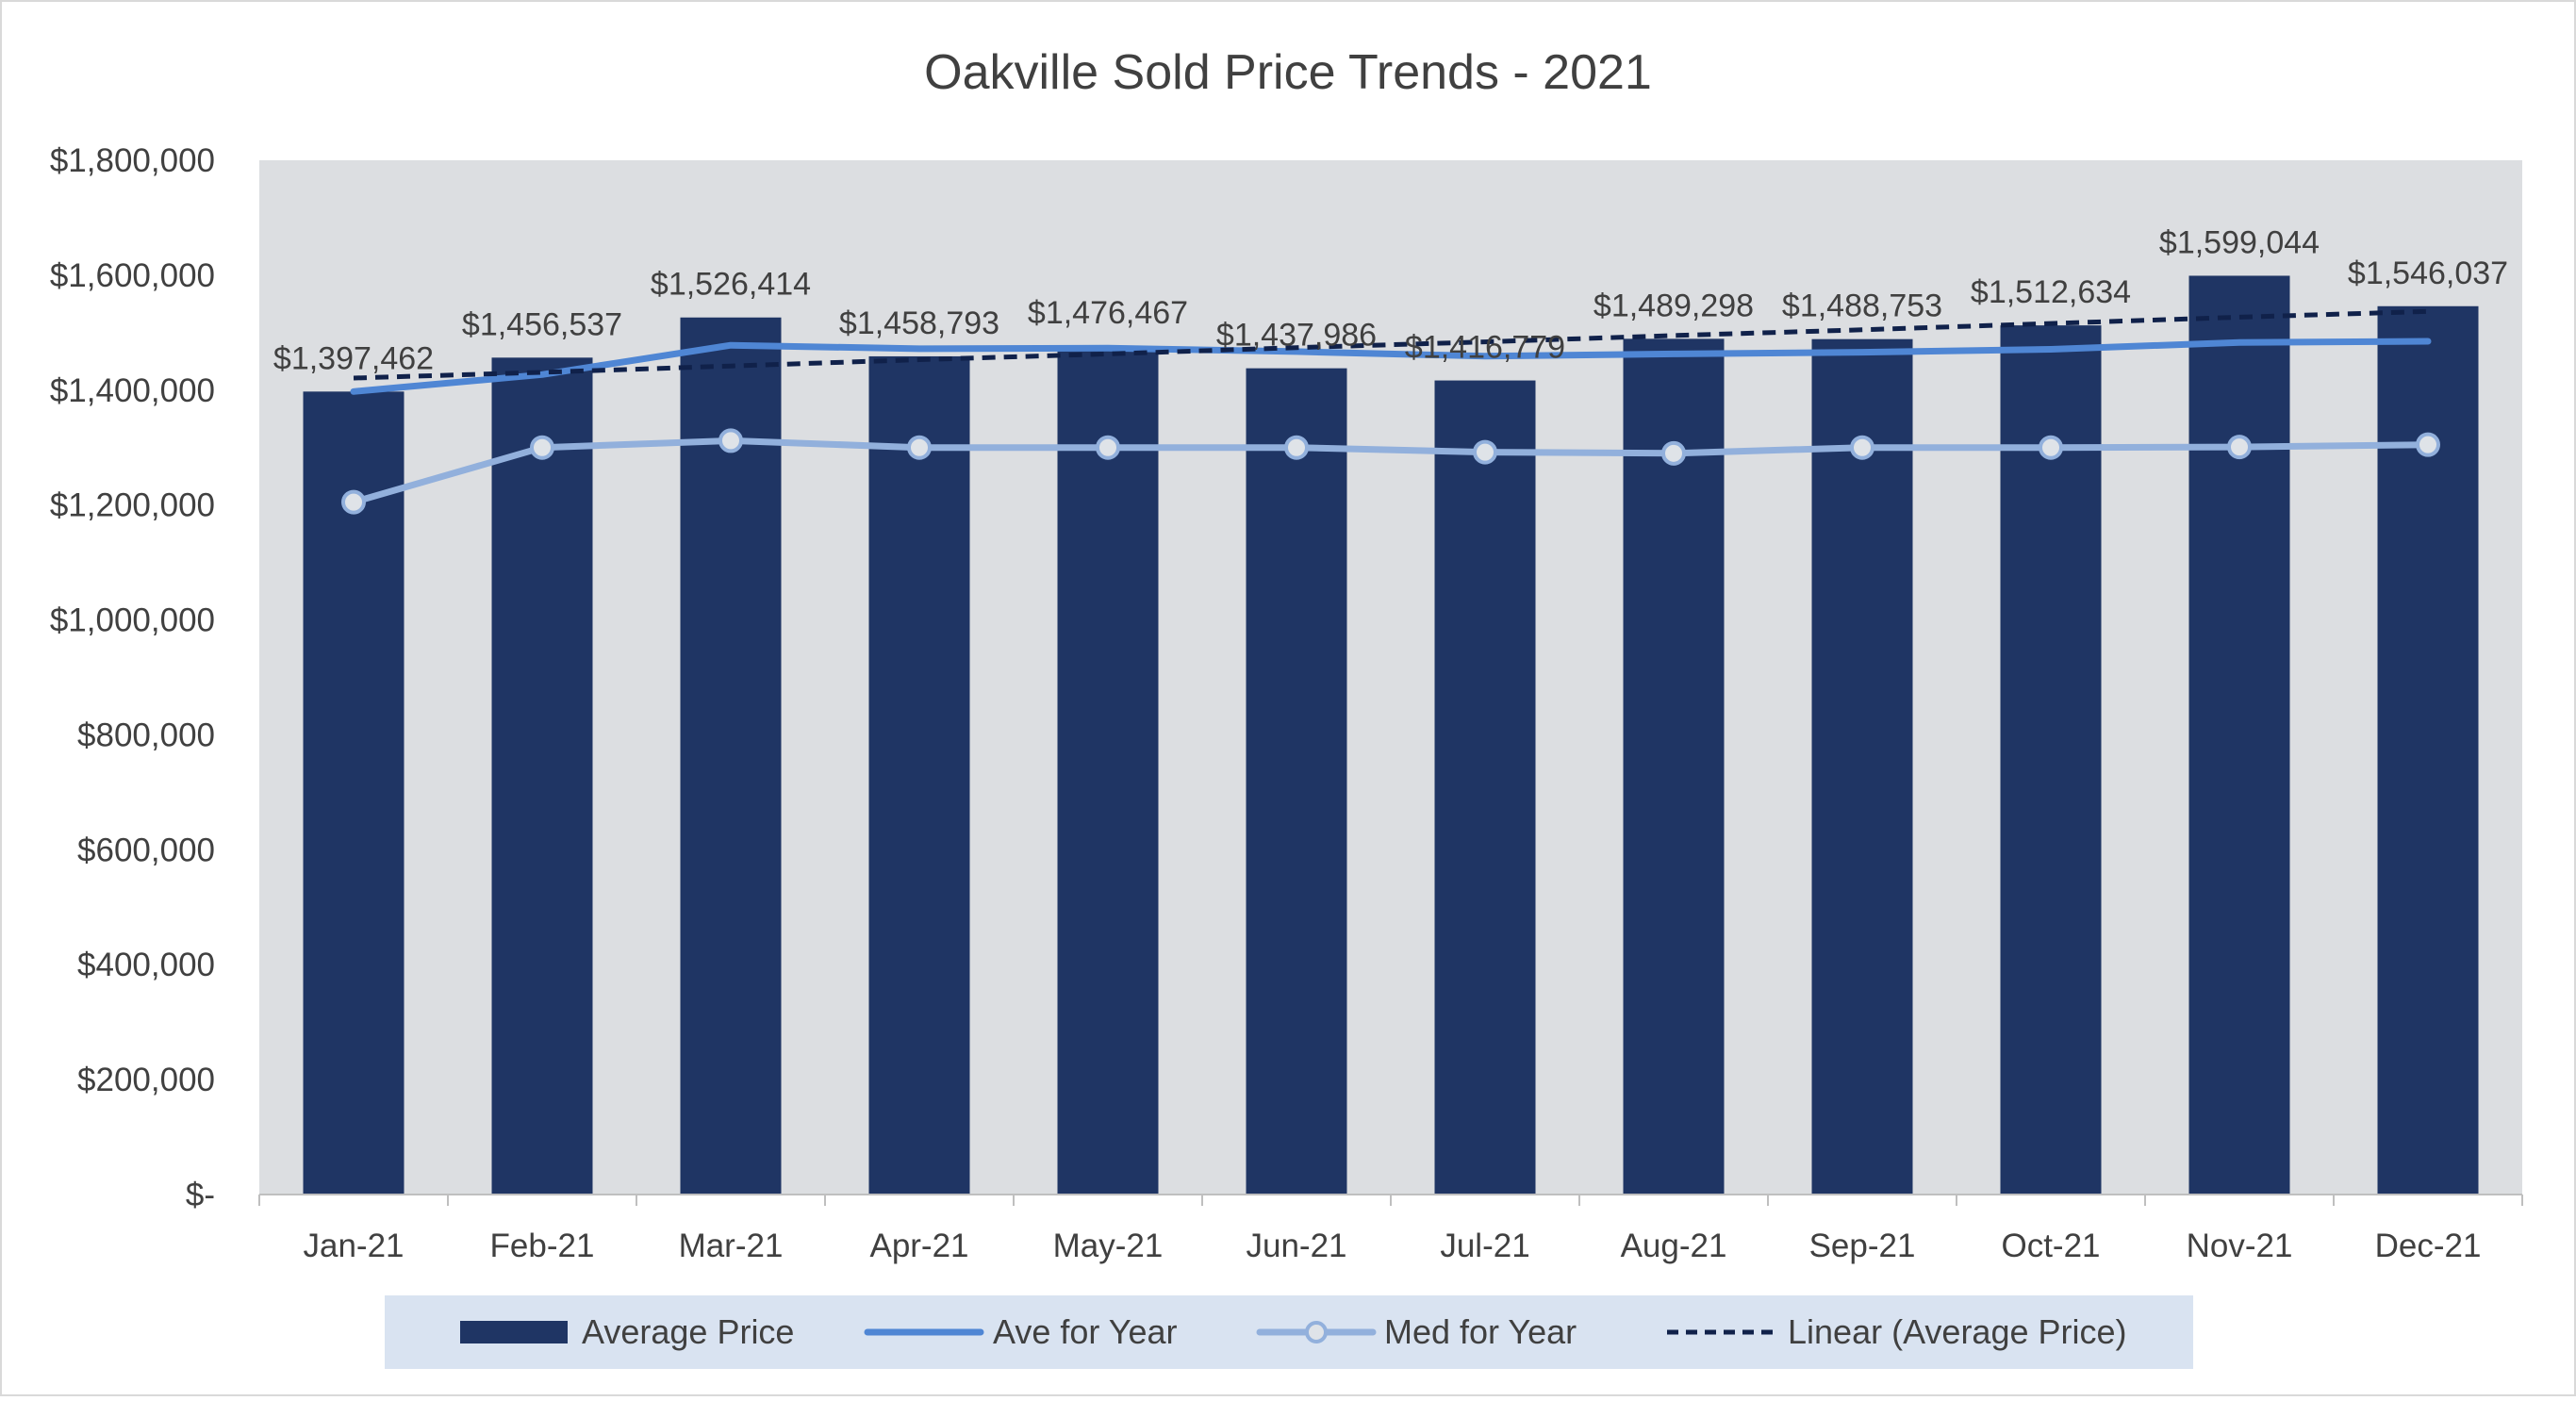 Image resolution: width=2576 pixels, height=1401 pixels. Describe the element at coordinates (132, 275) in the screenshot. I see `y-tick-label: $1,600,000` at that location.